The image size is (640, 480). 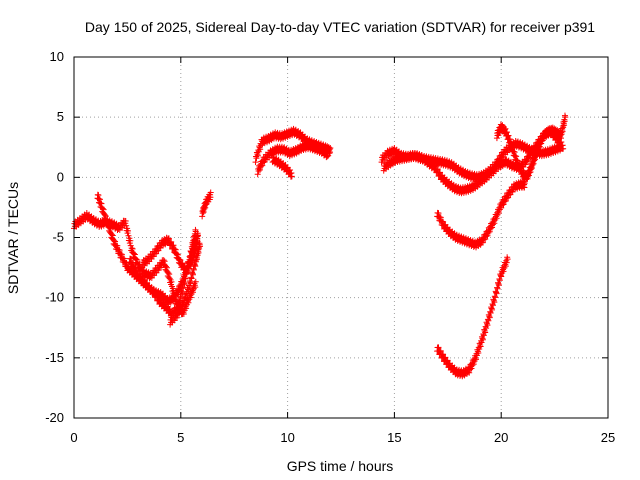 I want to click on y-axis-label: SDTVAR / TECUs, so click(x=13, y=238).